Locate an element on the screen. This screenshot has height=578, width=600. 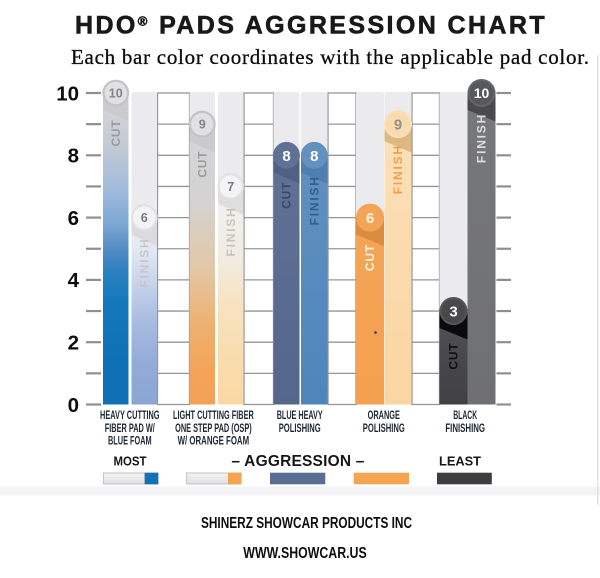
svg-text: LIGHT CUTTING FIBER is located at coordinates (213, 415).